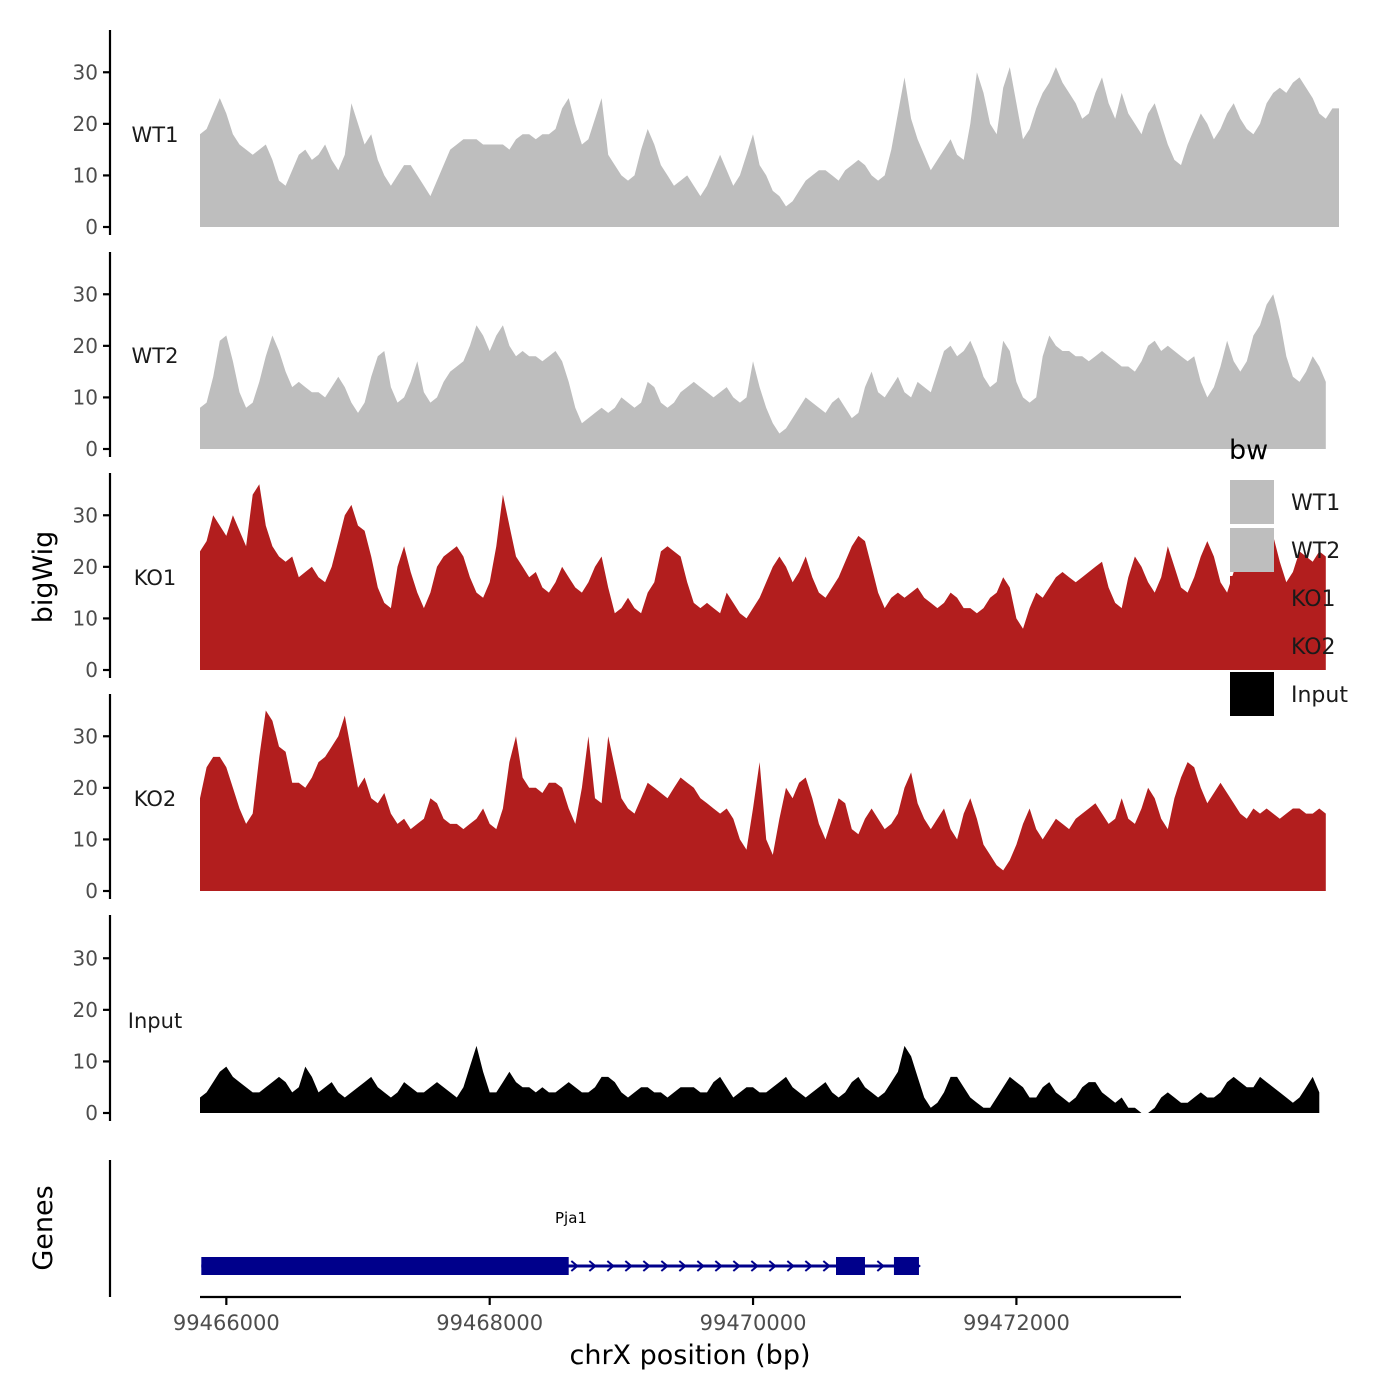 Image resolution: width=1400 pixels, height=1400 pixels. What do you see at coordinates (155, 578) in the screenshot?
I see `track-label: KO1` at bounding box center [155, 578].